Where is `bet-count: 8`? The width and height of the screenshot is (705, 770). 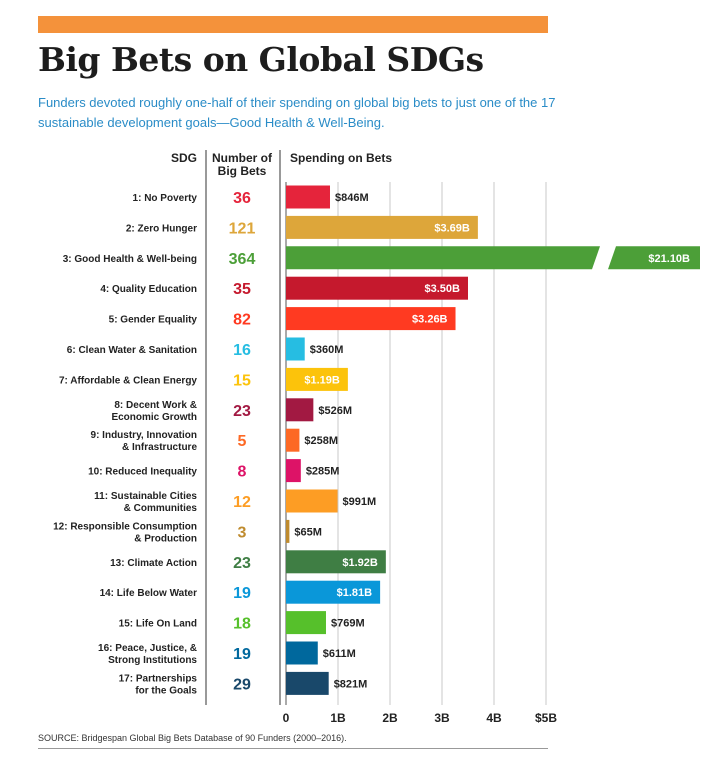 bet-count: 8 is located at coordinates (242, 472).